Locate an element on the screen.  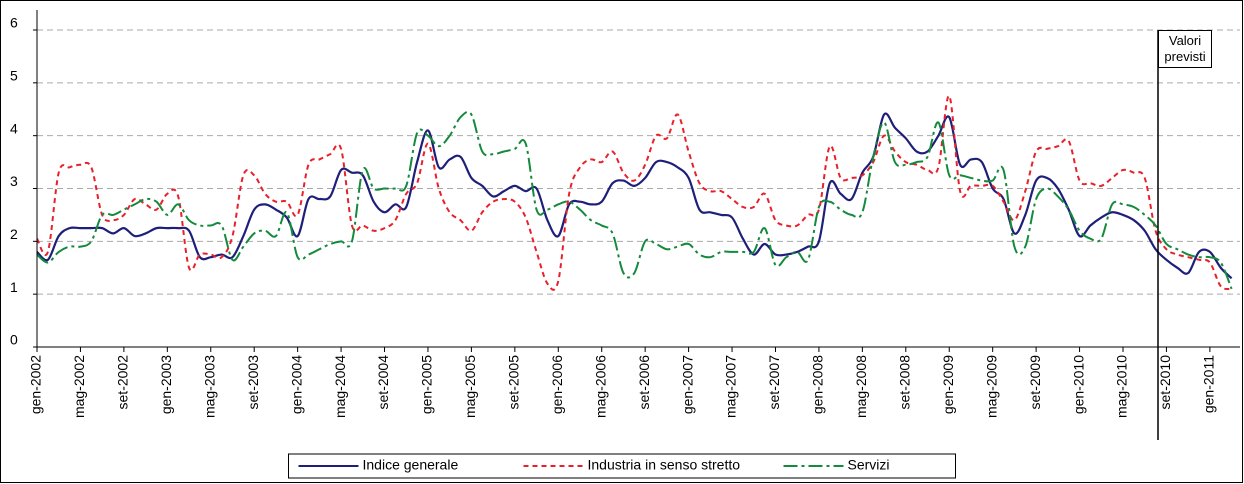
x-tick-label: set-2007 is located at coordinates (774, 382).